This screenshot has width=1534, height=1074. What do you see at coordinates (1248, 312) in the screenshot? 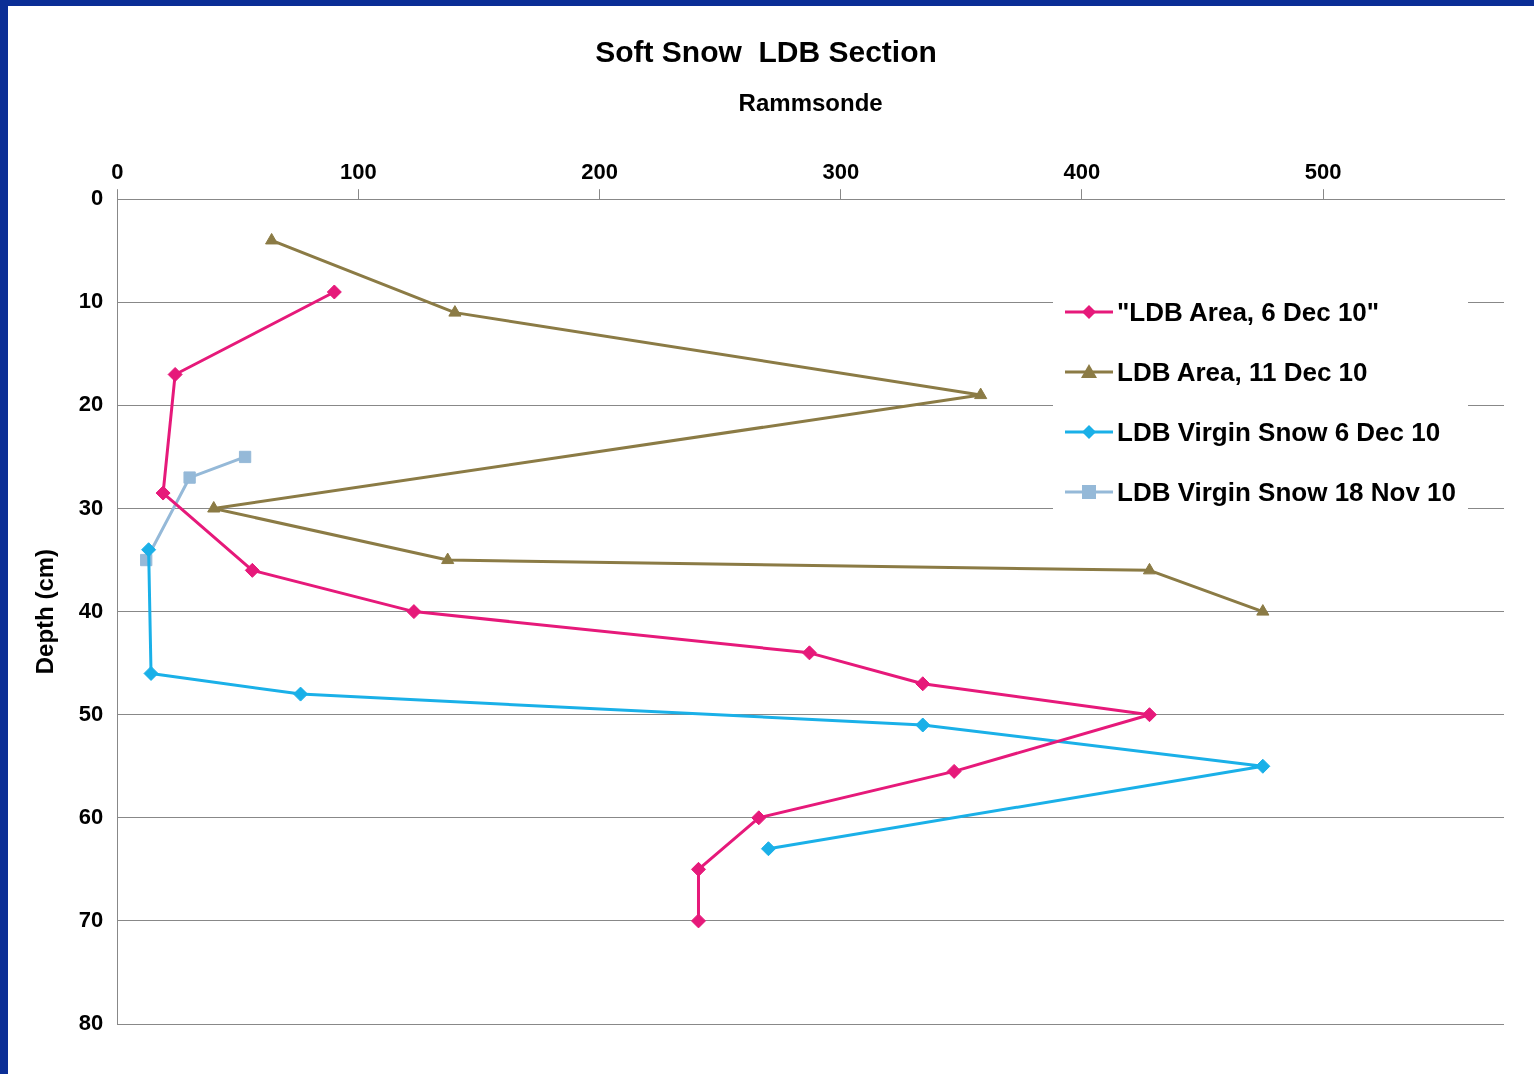
I see `legend-label: "LDB Area, 6 Dec 10"` at bounding box center [1248, 312].